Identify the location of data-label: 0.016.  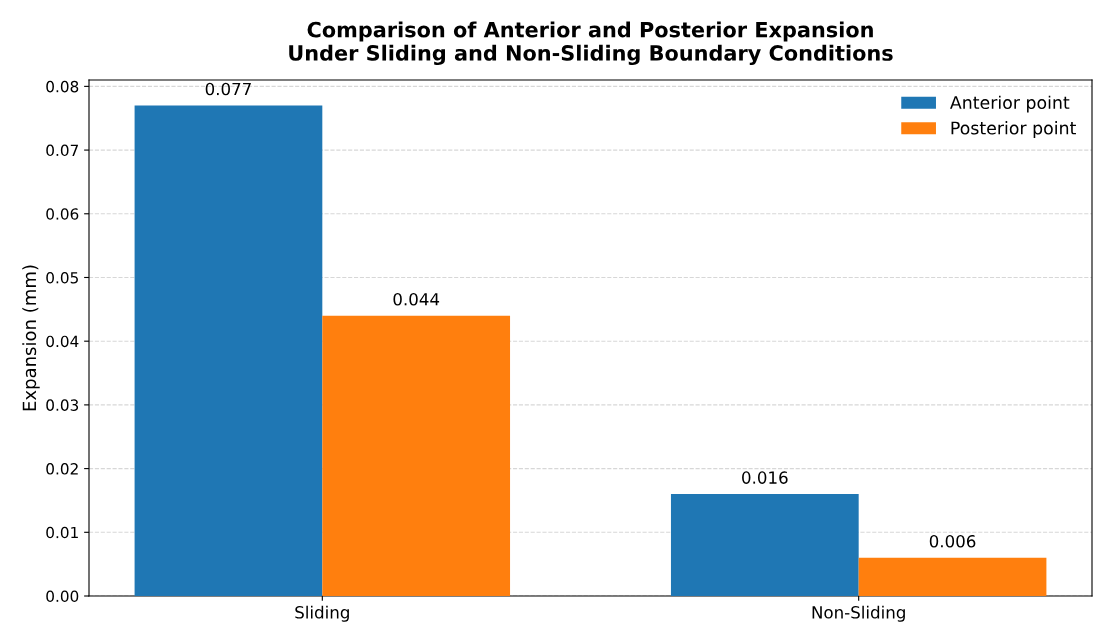
(765, 477).